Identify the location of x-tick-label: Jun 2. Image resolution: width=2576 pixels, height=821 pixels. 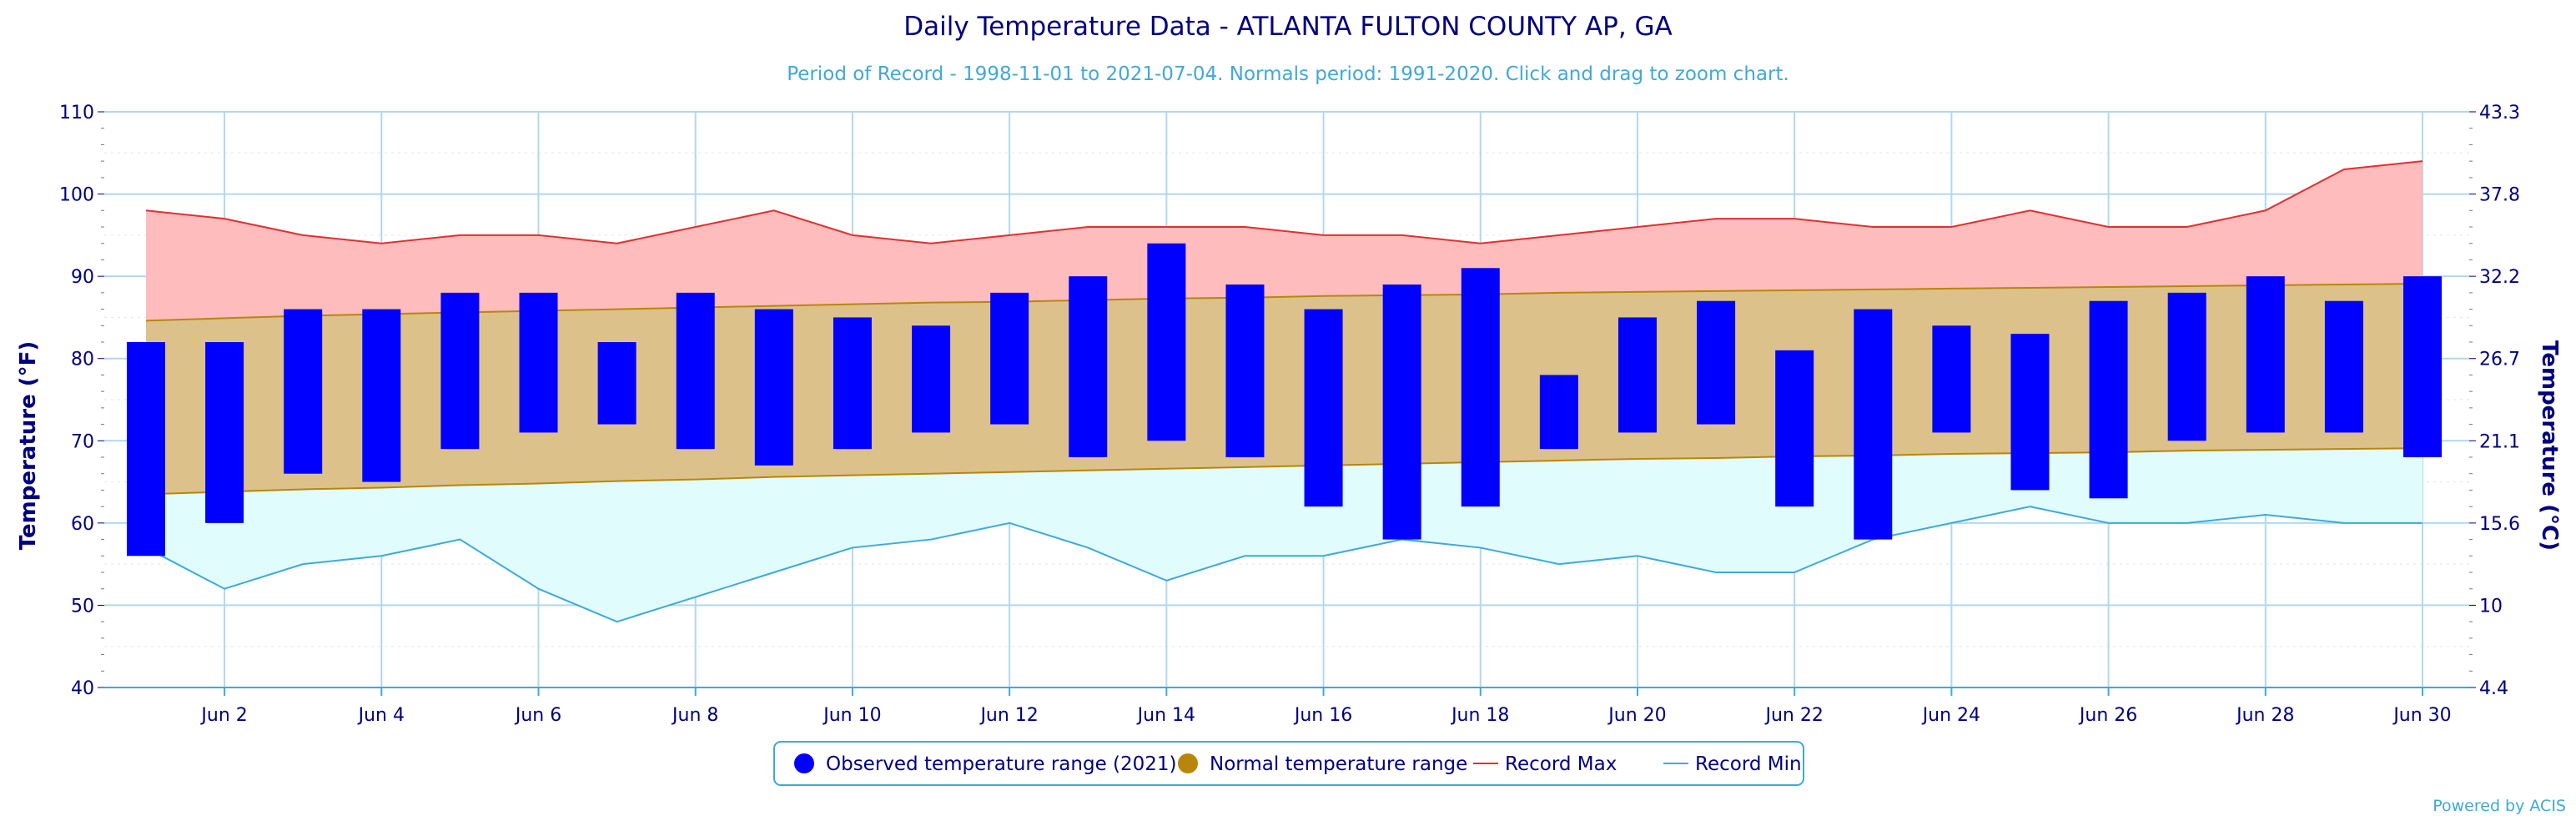
(223, 716).